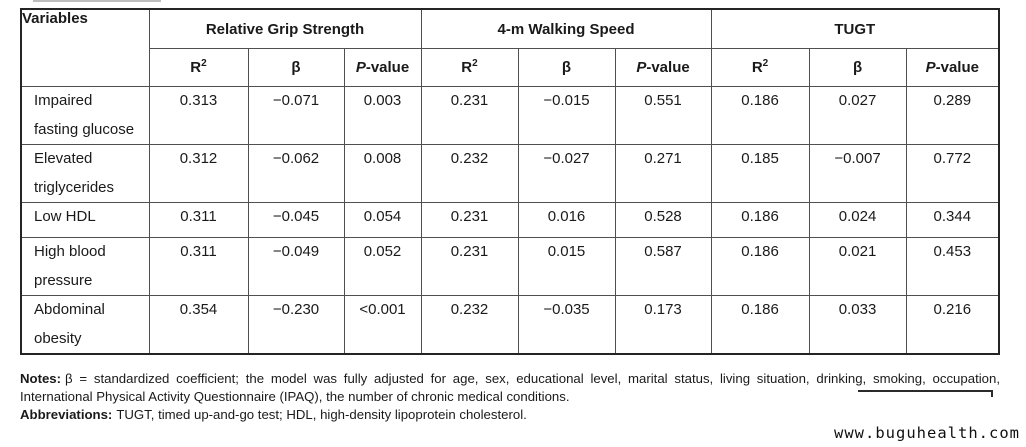  I want to click on value-cell: 0.772, so click(952, 173).